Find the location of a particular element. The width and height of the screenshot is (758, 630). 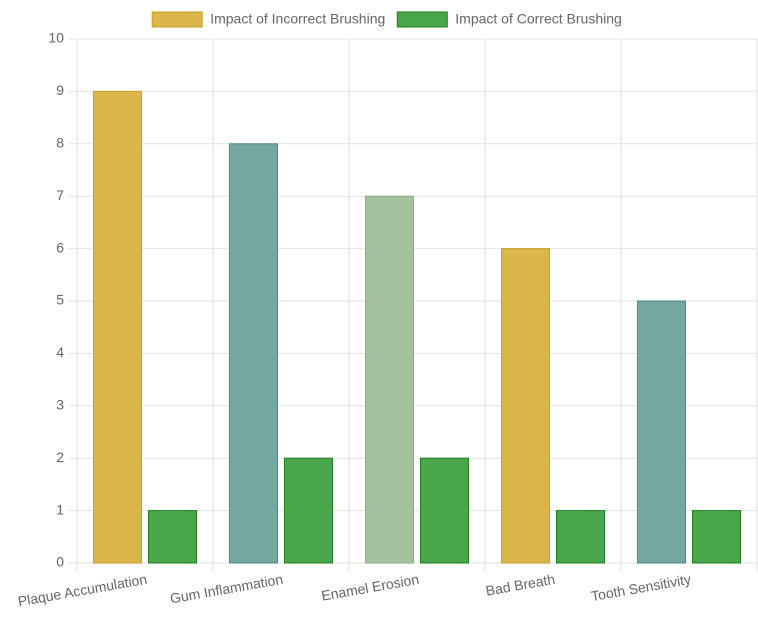

x-tick-label: Enamel Erosion is located at coordinates (370, 587).